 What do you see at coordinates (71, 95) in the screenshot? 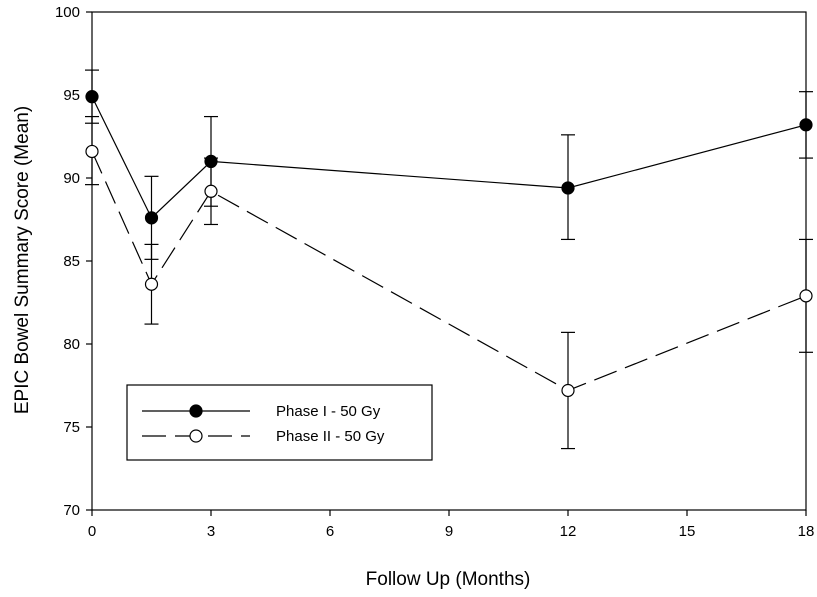
I see `y-tick-label: 95` at bounding box center [71, 95].